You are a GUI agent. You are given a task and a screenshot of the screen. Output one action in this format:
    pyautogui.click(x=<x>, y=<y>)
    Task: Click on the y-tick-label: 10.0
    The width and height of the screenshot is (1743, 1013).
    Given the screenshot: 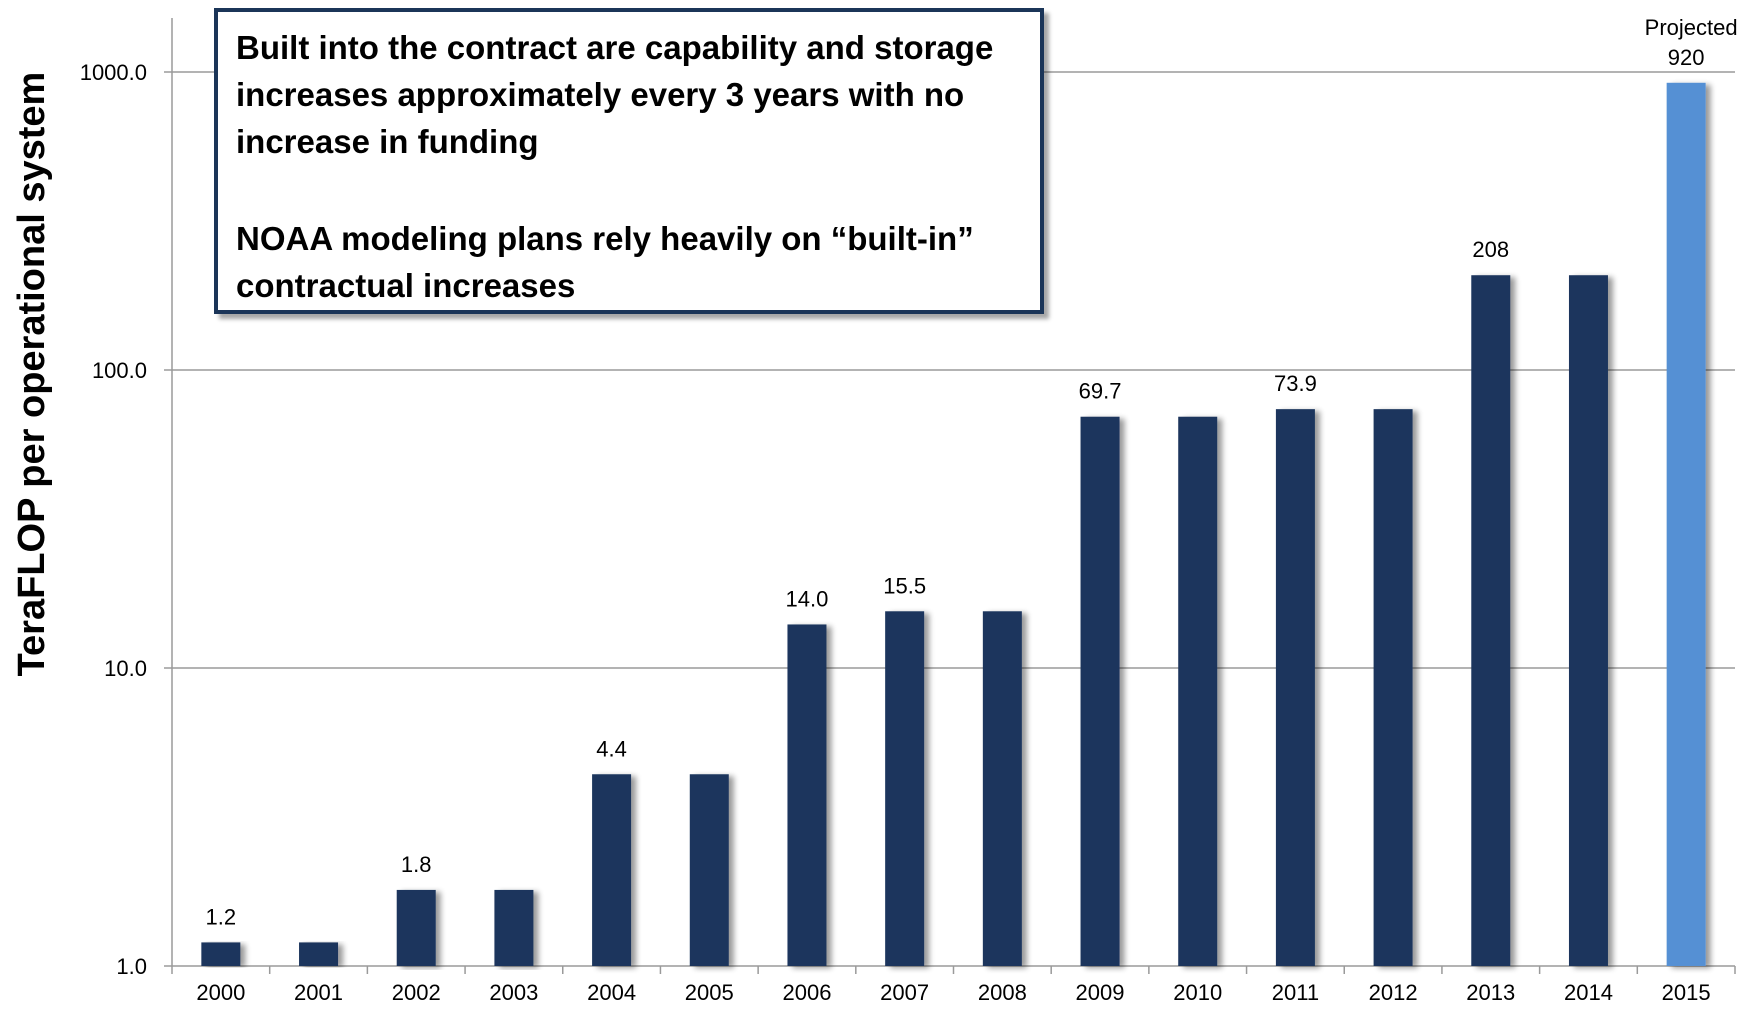 What is the action you would take?
    pyautogui.click(x=125, y=668)
    